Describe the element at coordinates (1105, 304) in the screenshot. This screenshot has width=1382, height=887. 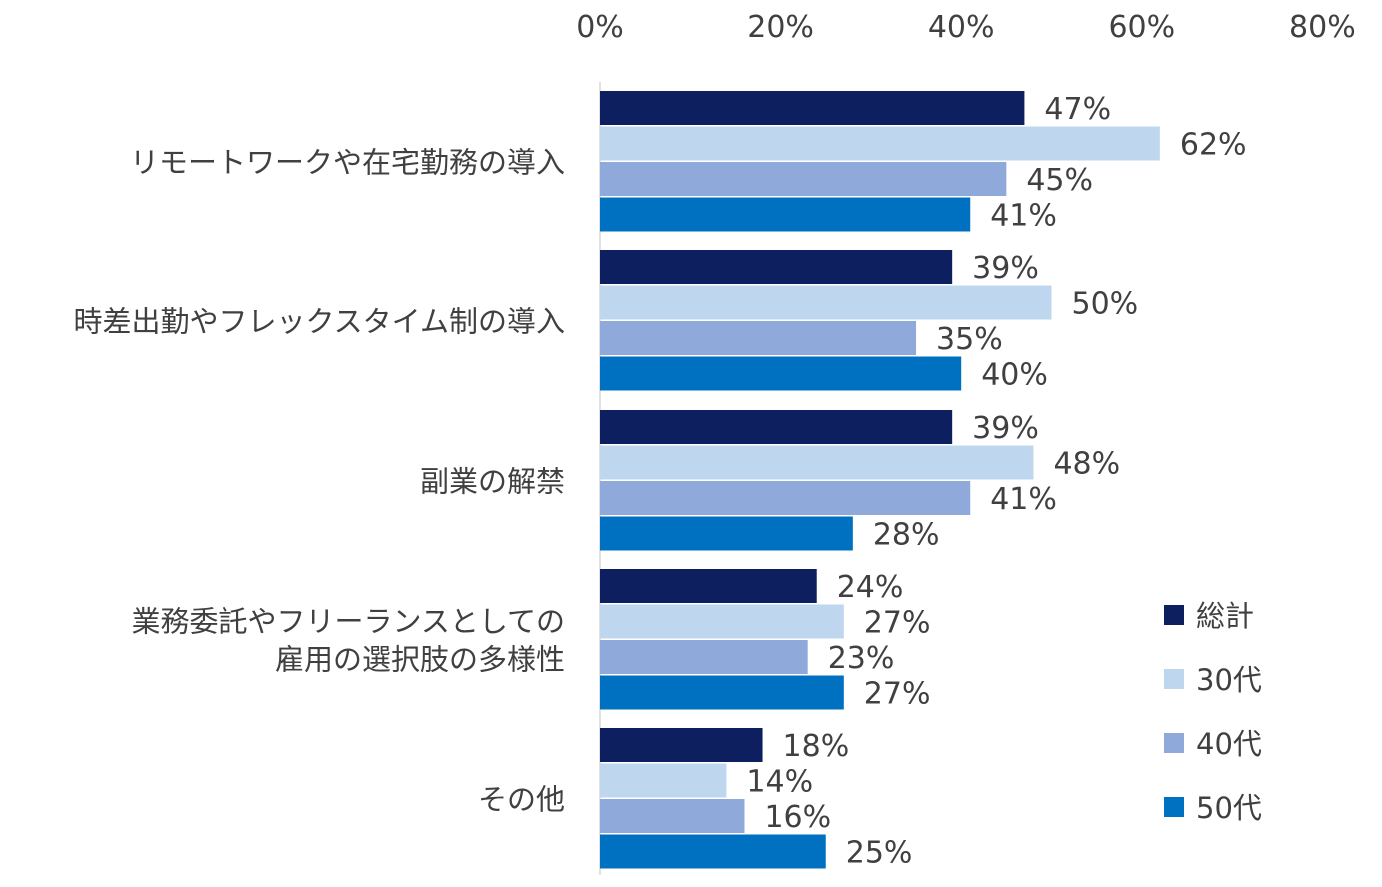
I see `data-label: 50%` at that location.